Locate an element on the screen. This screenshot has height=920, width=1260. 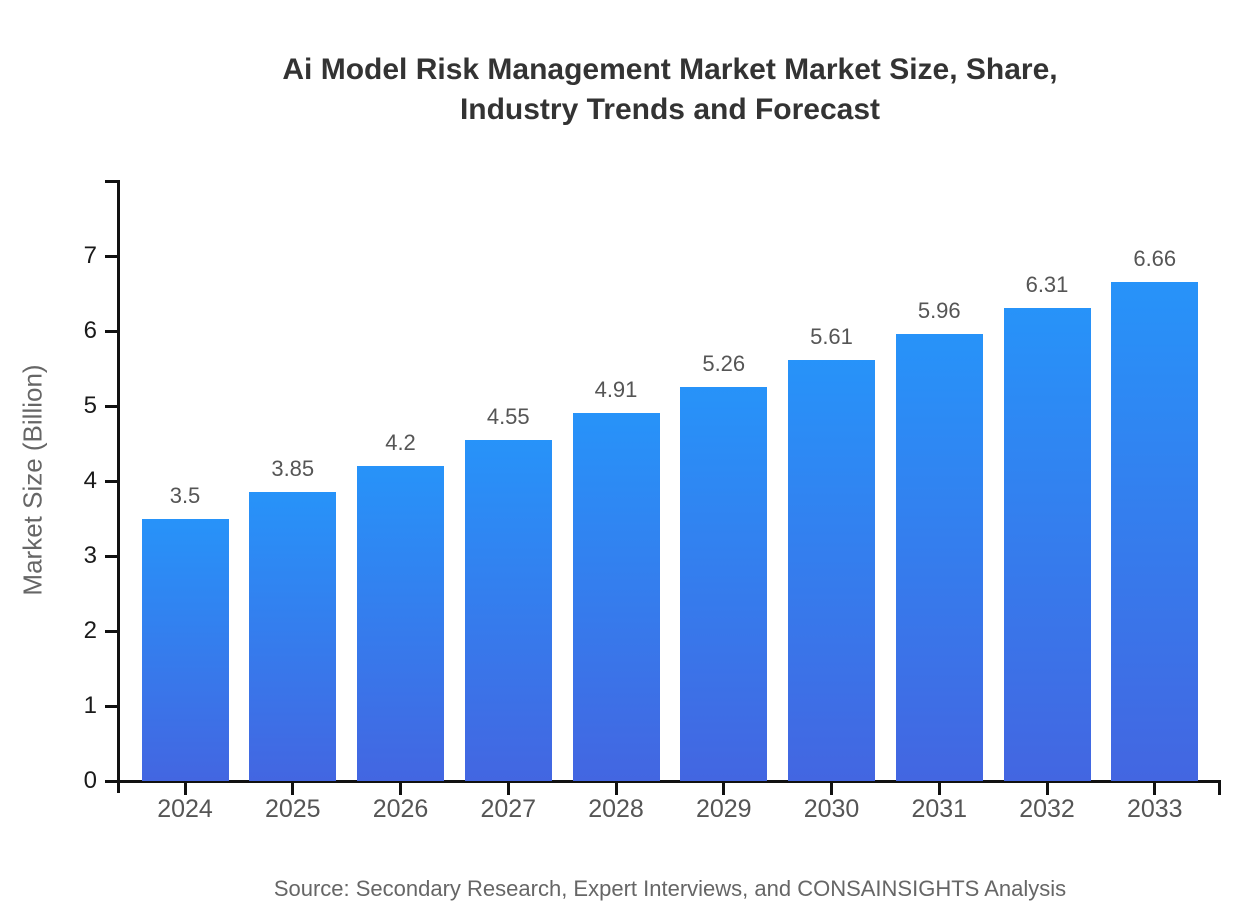
y-tick-label: 2 is located at coordinates (90, 630).